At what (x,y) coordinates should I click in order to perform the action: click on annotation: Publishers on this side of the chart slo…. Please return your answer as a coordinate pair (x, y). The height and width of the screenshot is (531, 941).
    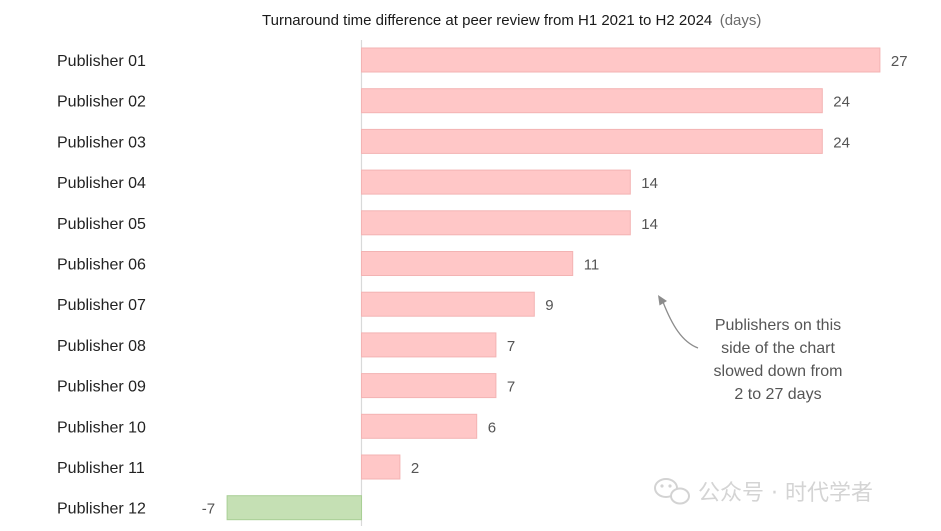
    Looking at the image, I should click on (750, 349).